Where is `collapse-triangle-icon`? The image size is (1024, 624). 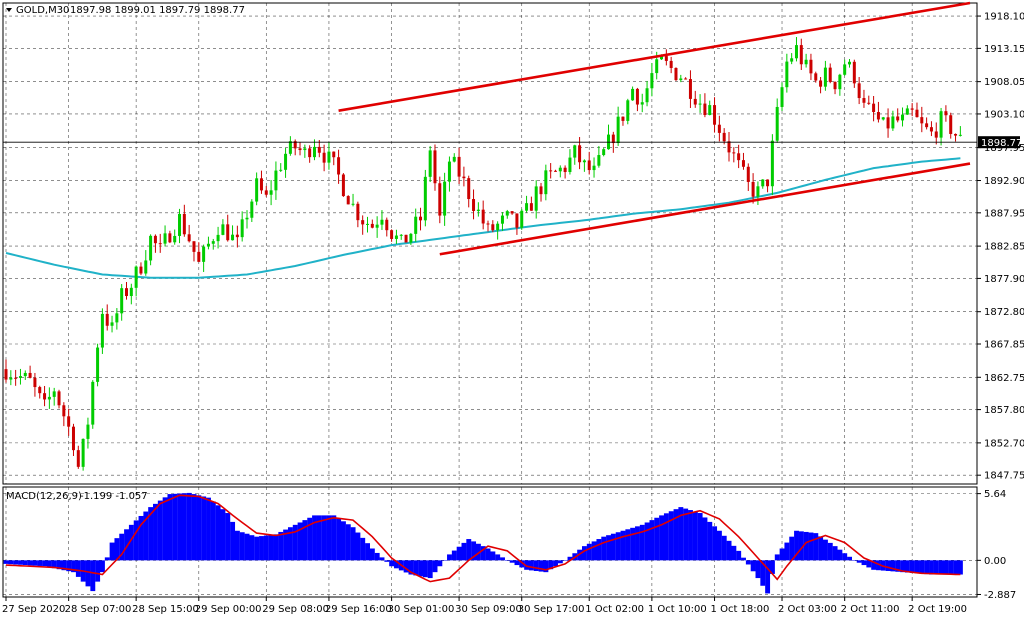 collapse-triangle-icon is located at coordinates (9, 10).